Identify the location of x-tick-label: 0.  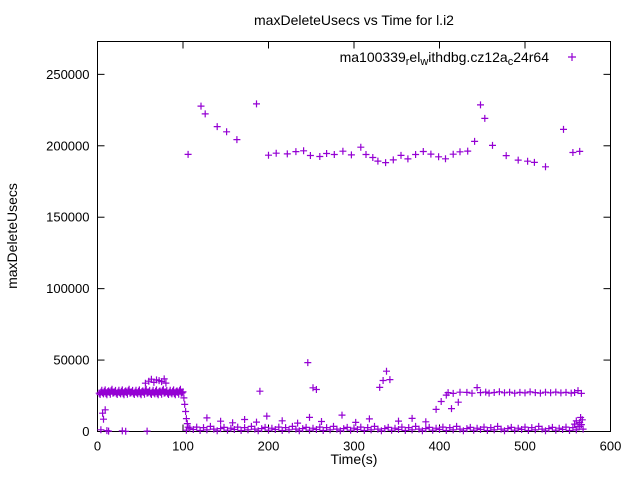
(97, 446).